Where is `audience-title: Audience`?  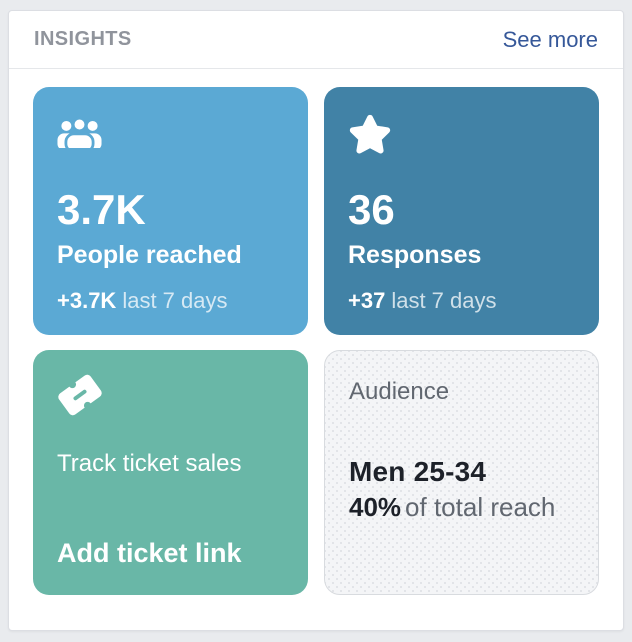 audience-title: Audience is located at coordinates (399, 391).